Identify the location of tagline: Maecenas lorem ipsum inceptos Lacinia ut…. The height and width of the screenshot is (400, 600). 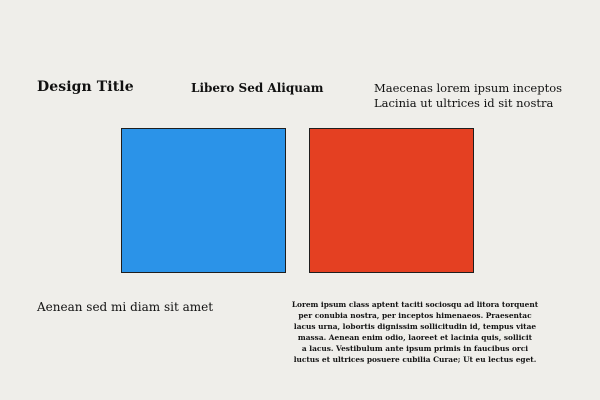
(474, 96).